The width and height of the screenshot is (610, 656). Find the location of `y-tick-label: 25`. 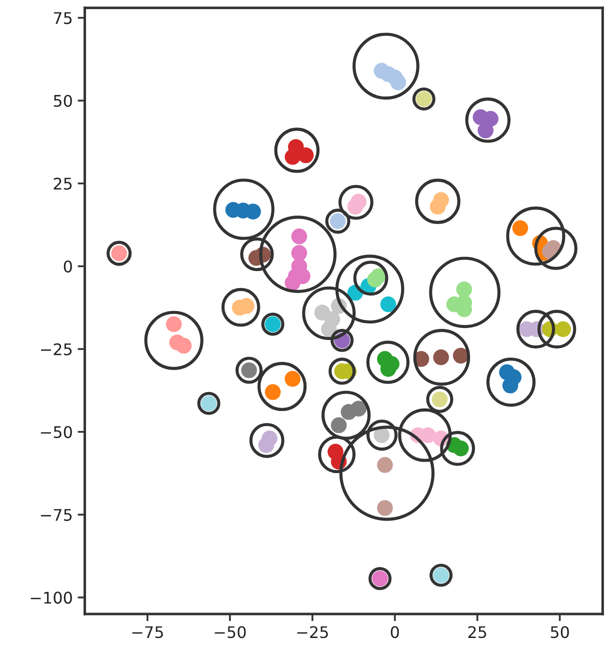

y-tick-label: 25 is located at coordinates (63, 184).